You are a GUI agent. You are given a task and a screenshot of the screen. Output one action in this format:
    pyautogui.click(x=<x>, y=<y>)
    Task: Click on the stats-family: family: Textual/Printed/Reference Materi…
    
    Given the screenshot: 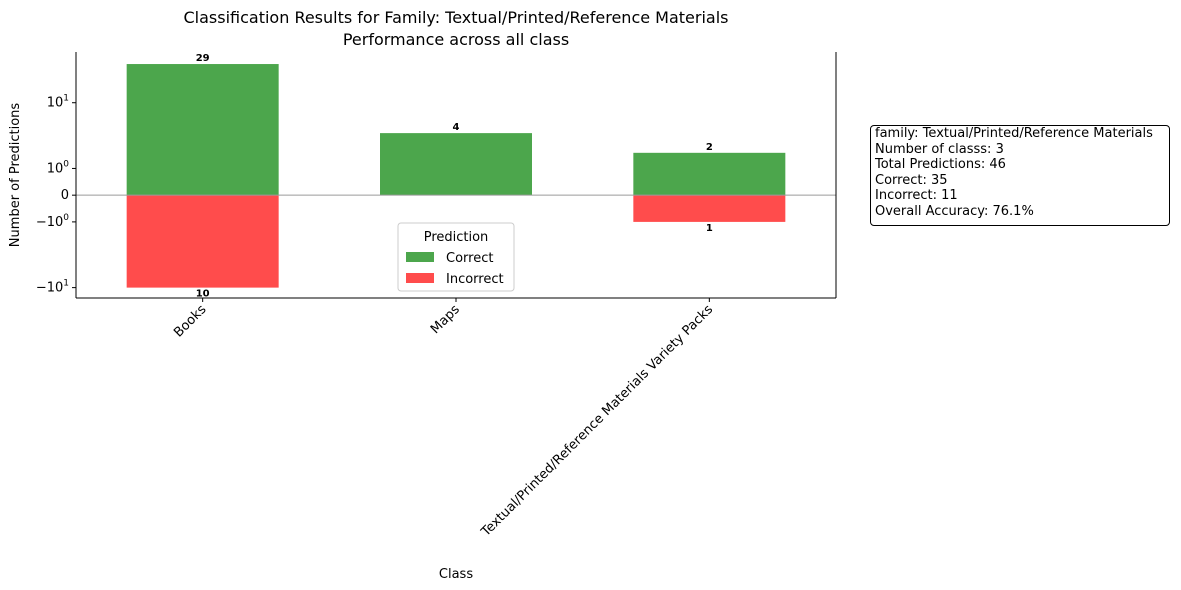 What is the action you would take?
    pyautogui.click(x=1014, y=133)
    